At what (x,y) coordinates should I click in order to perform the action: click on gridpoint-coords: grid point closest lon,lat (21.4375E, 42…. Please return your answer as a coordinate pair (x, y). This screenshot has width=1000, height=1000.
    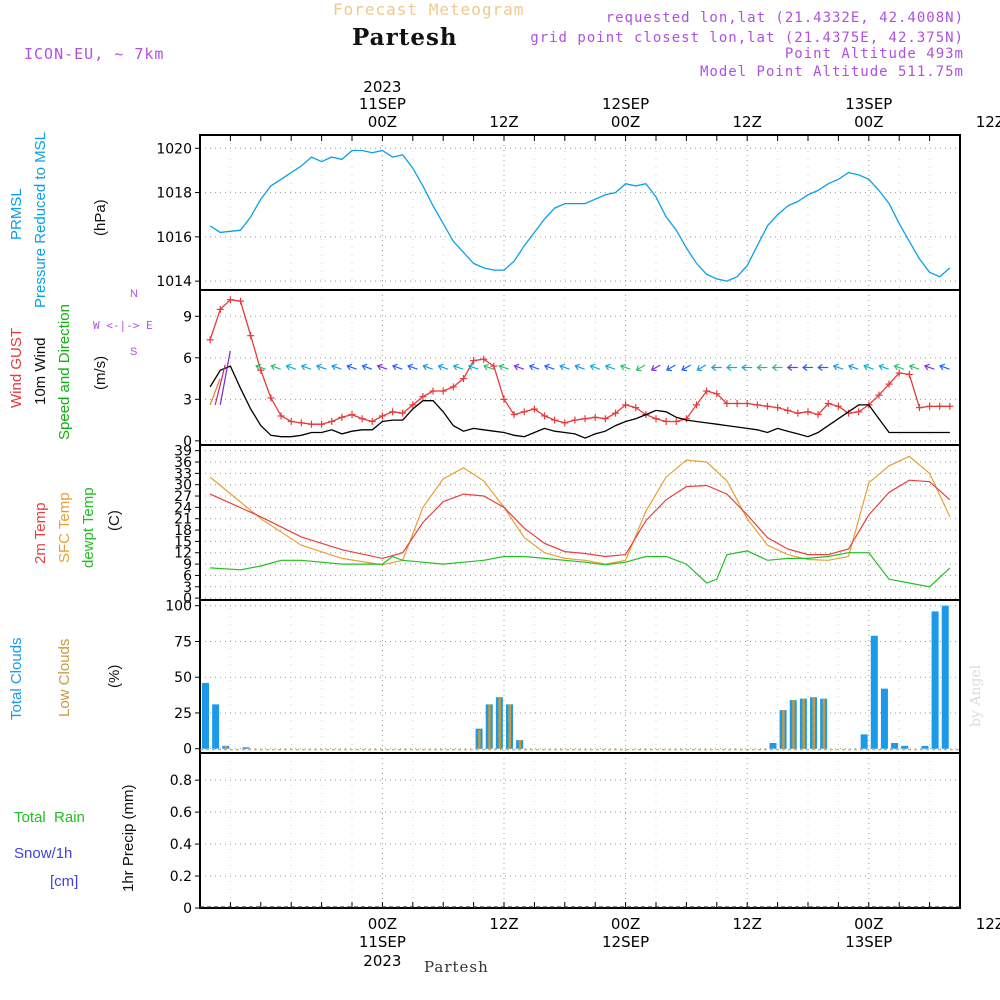
    Looking at the image, I should click on (747, 38).